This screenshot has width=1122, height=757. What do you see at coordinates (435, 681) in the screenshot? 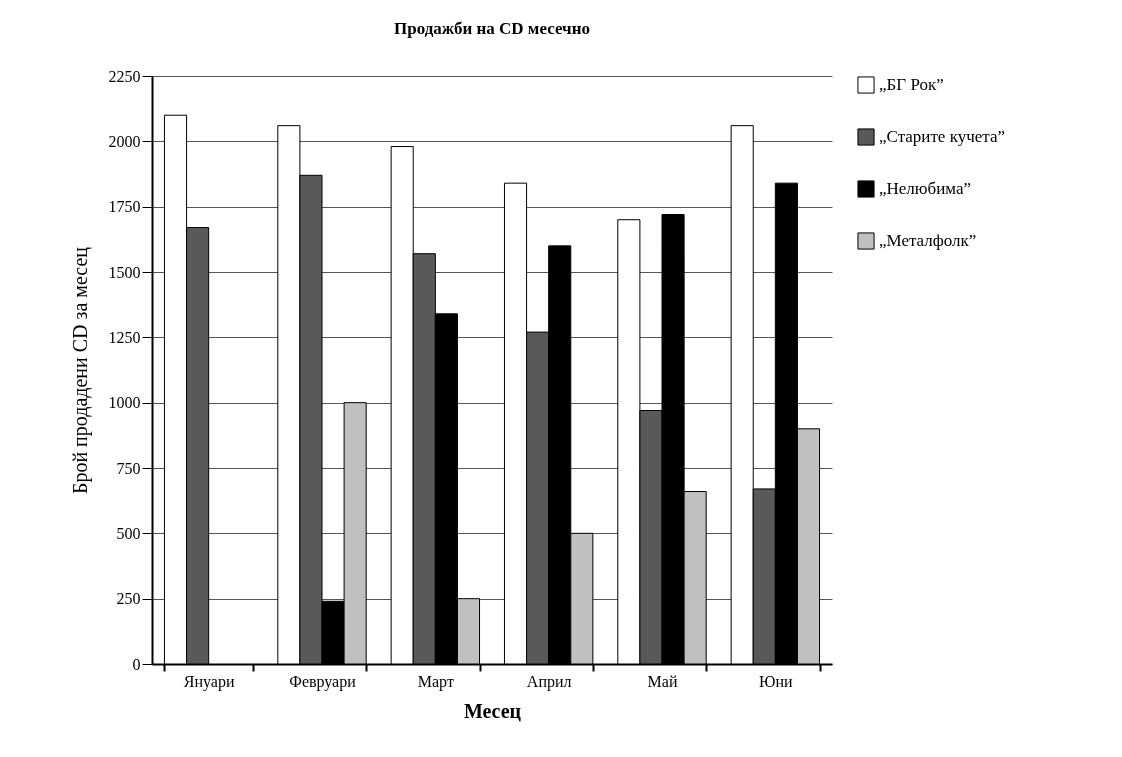
I see `x-tick-label: Март` at bounding box center [435, 681].